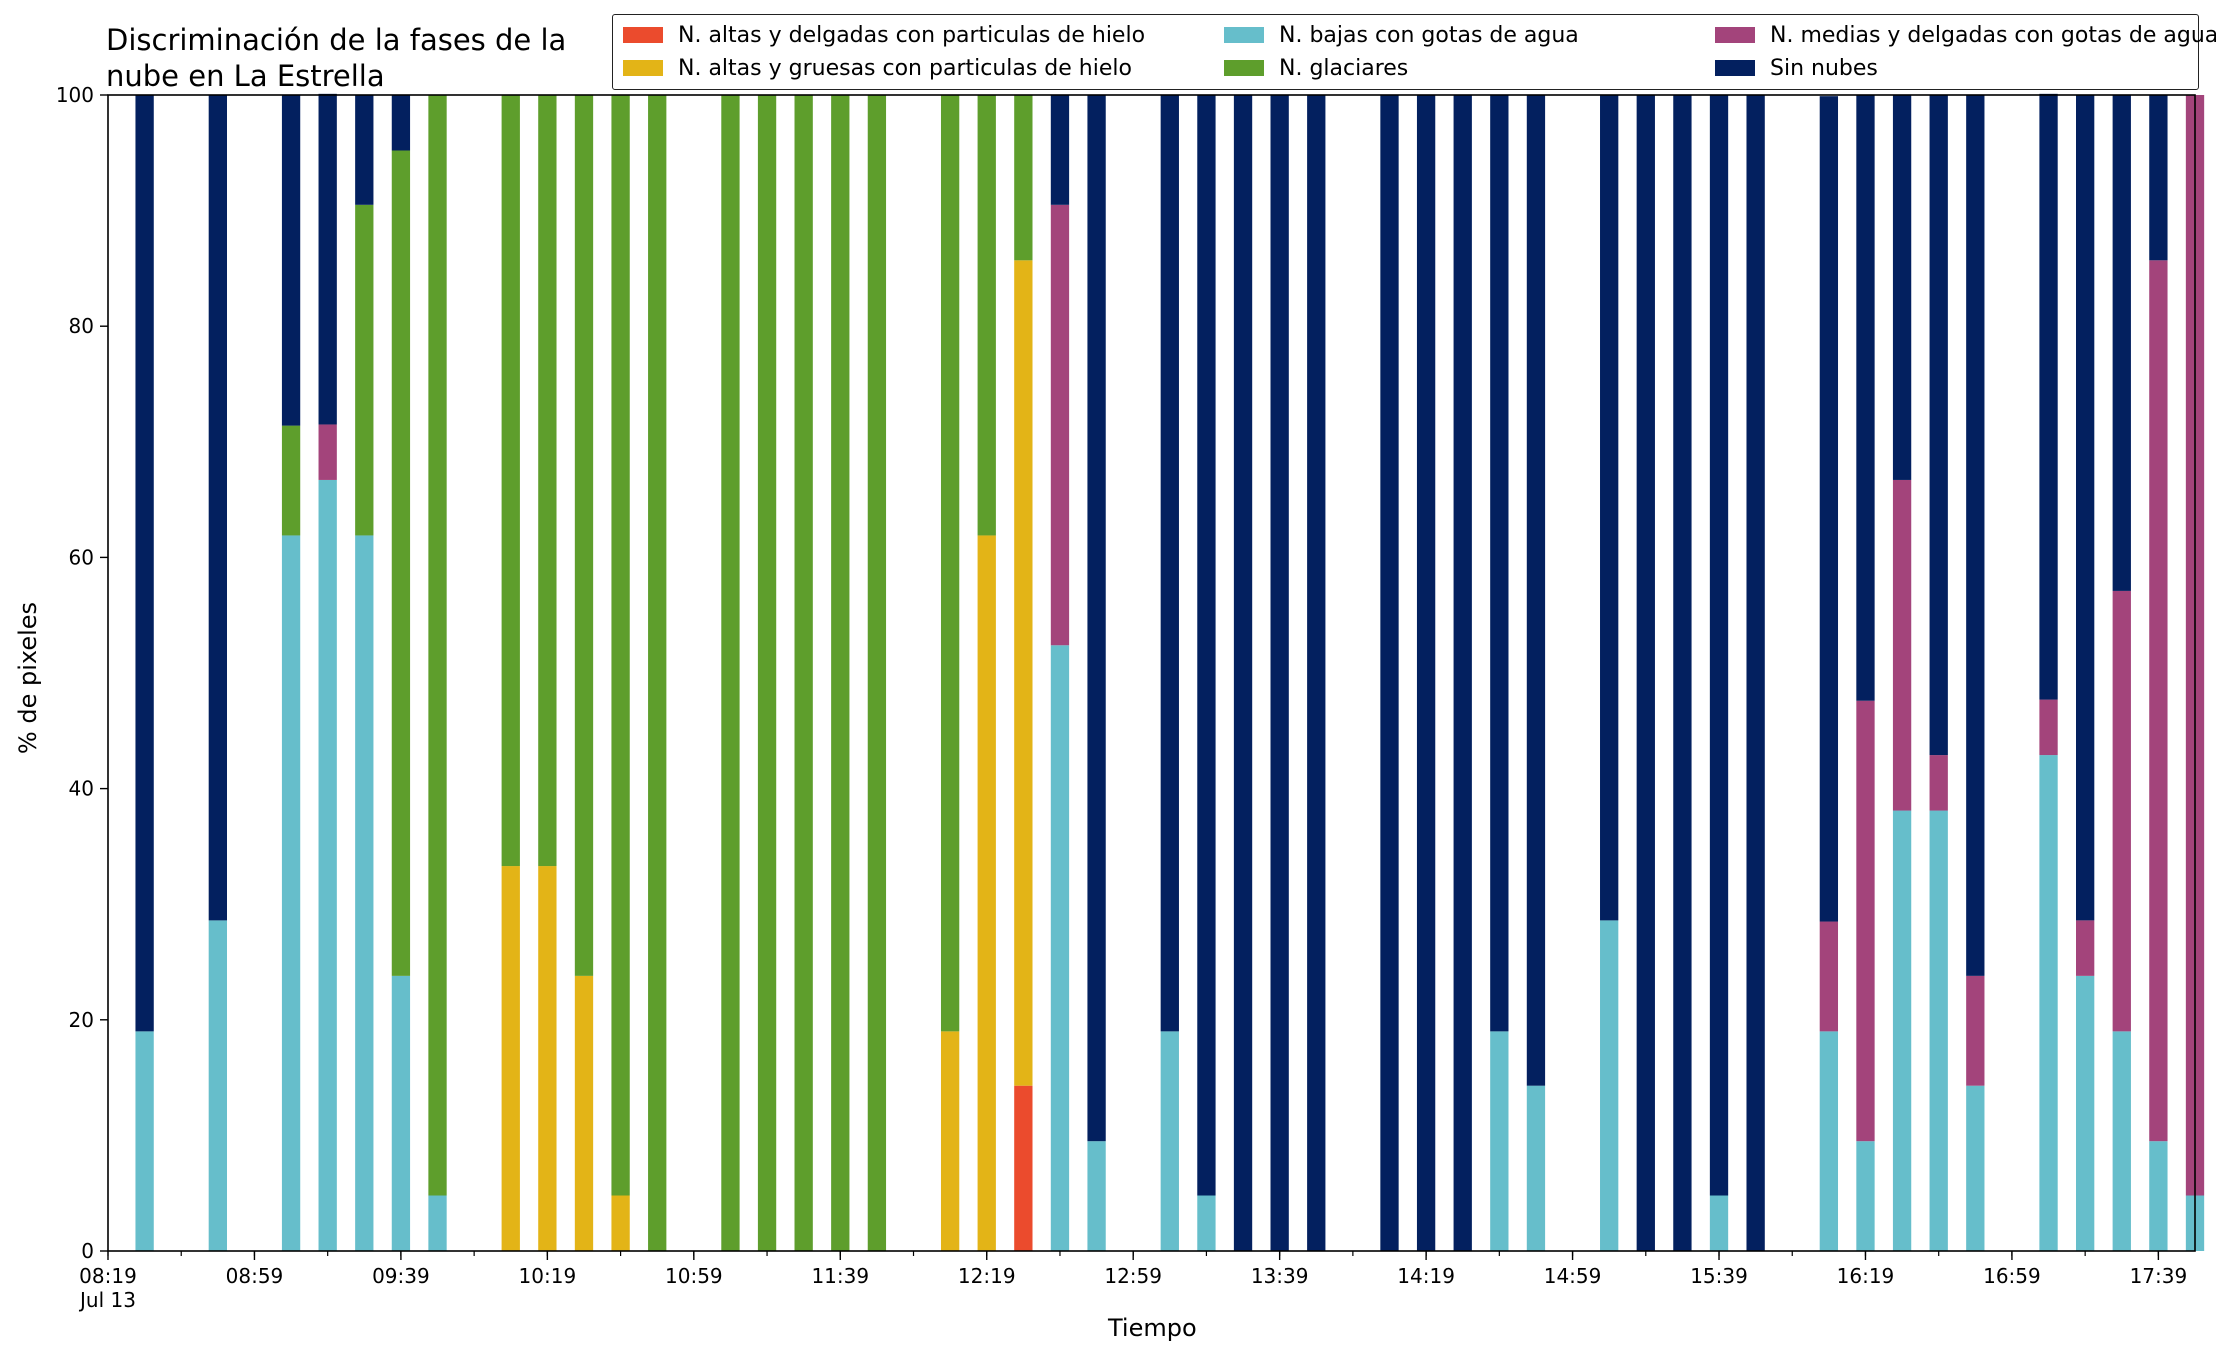 The height and width of the screenshot is (1355, 2216). Describe the element at coordinates (1965, 35) in the screenshot. I see `legend-item: N. medias y delgadas con gotas de agua` at that location.